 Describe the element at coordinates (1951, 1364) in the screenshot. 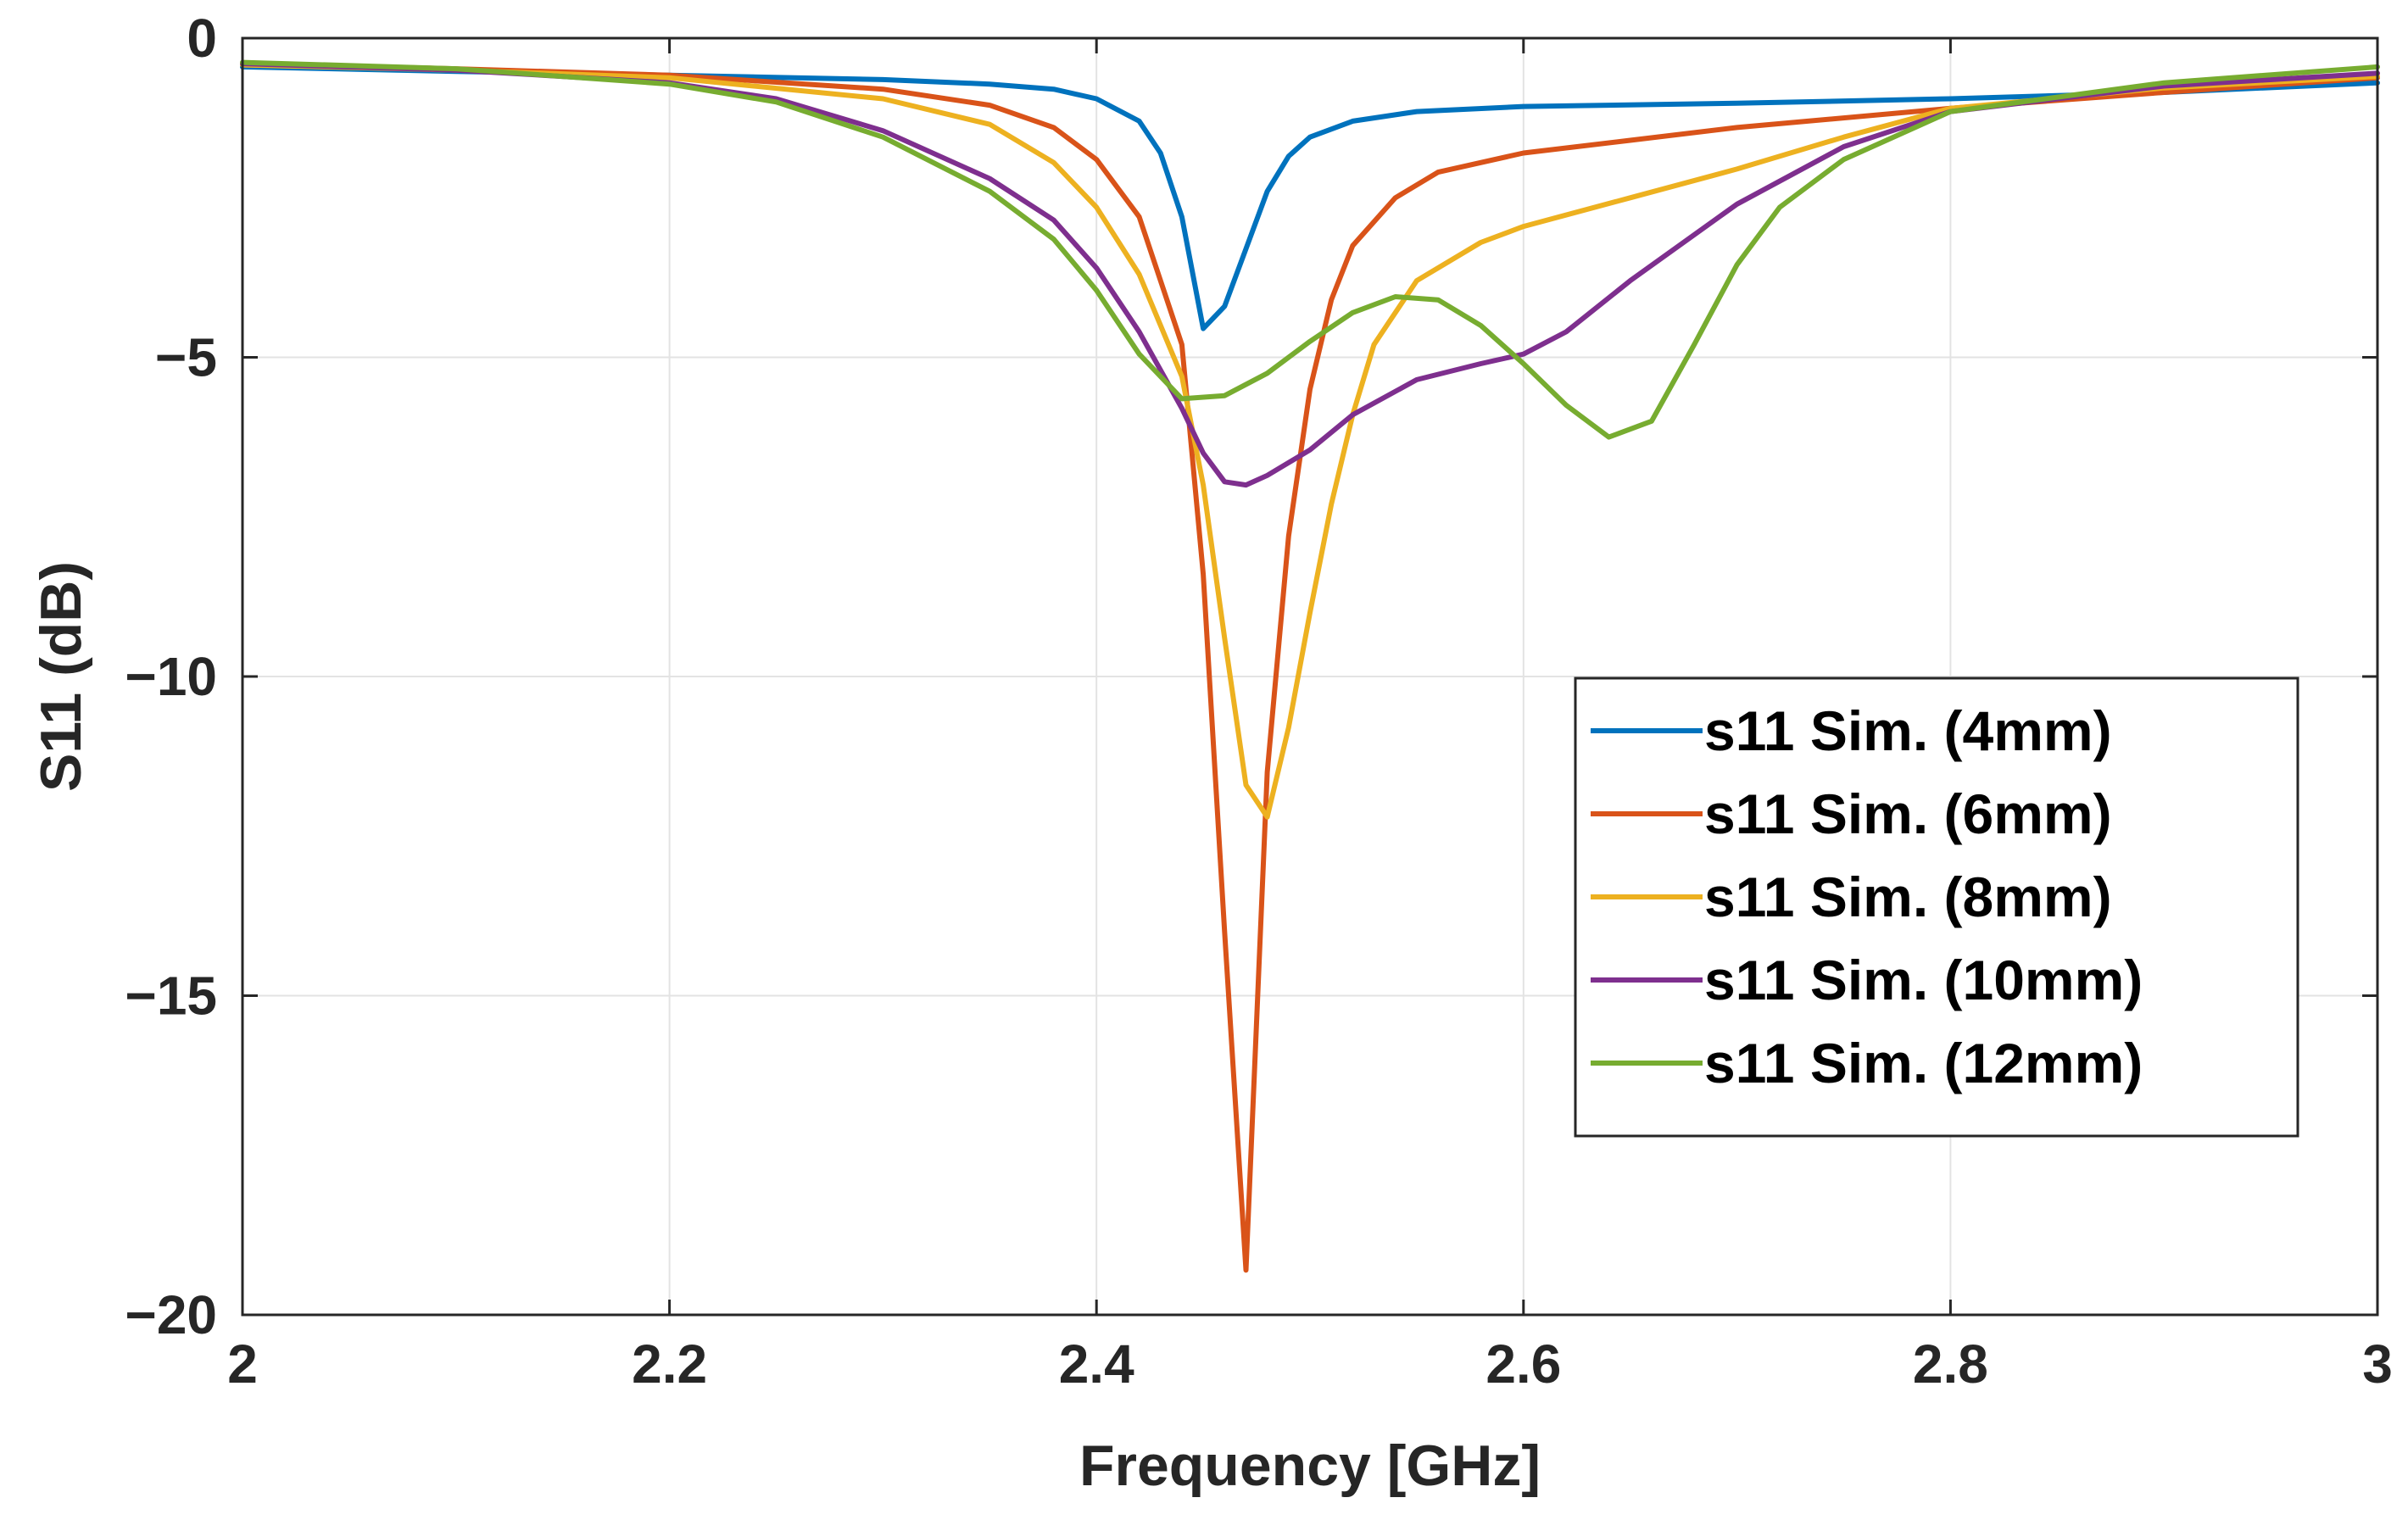

I see `x-tick-label: 2.8` at that location.